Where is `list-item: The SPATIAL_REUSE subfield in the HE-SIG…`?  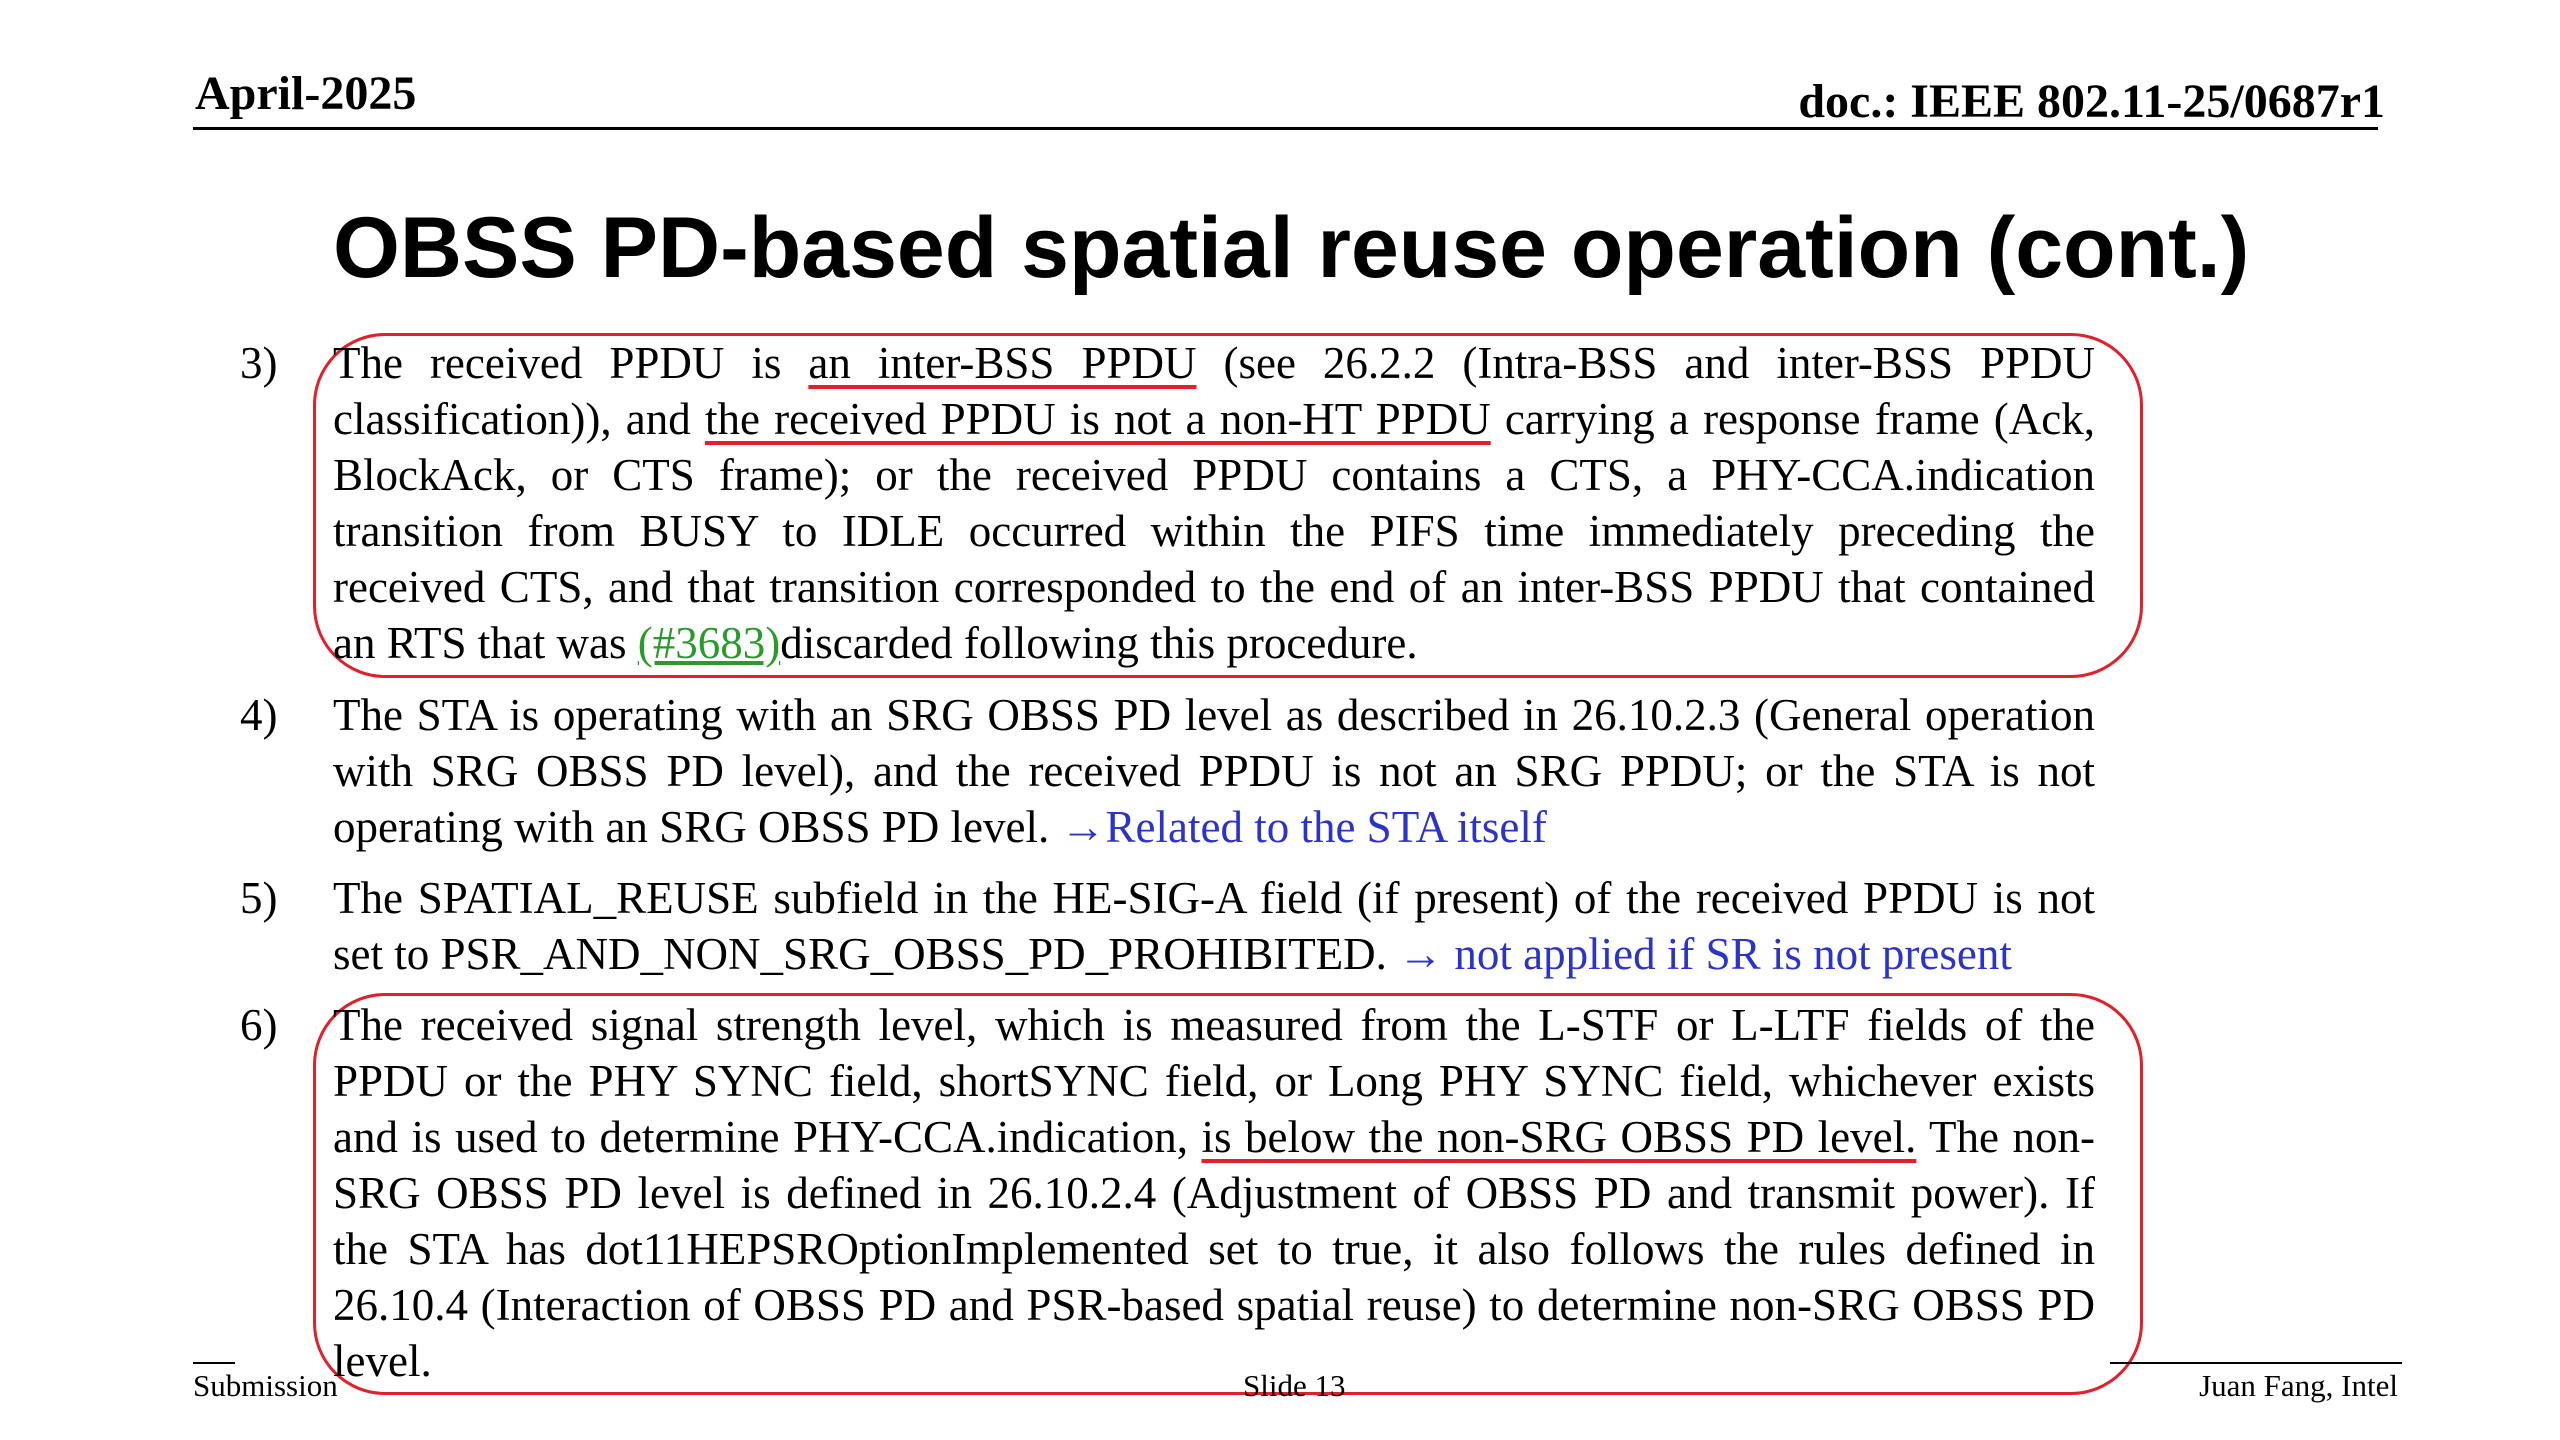 list-item: The SPATIAL_REUSE subfield in the HE-SIG… is located at coordinates (1214, 926).